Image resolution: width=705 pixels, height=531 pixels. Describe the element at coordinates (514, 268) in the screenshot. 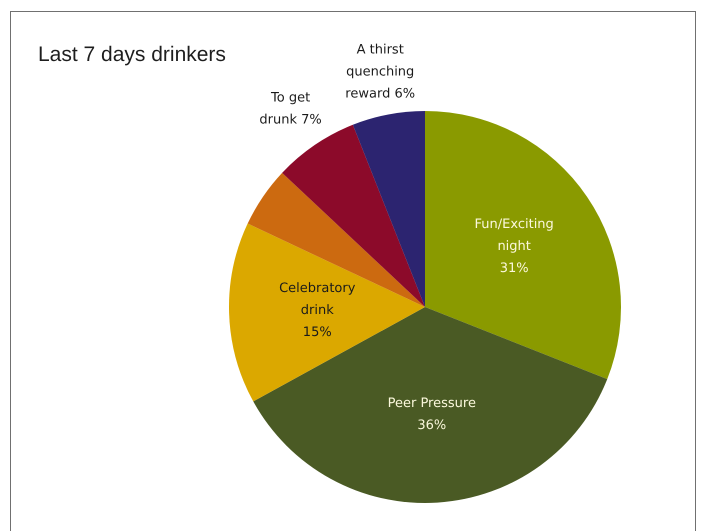

I see `data-label: 31%` at that location.